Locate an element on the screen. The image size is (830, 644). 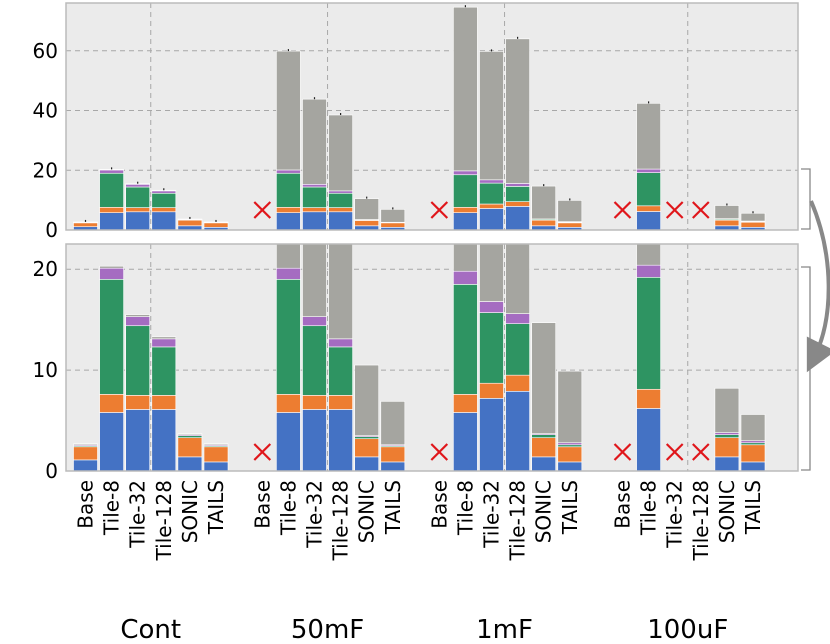
x-category-label: Tile-32 is located at coordinates (138, 514).